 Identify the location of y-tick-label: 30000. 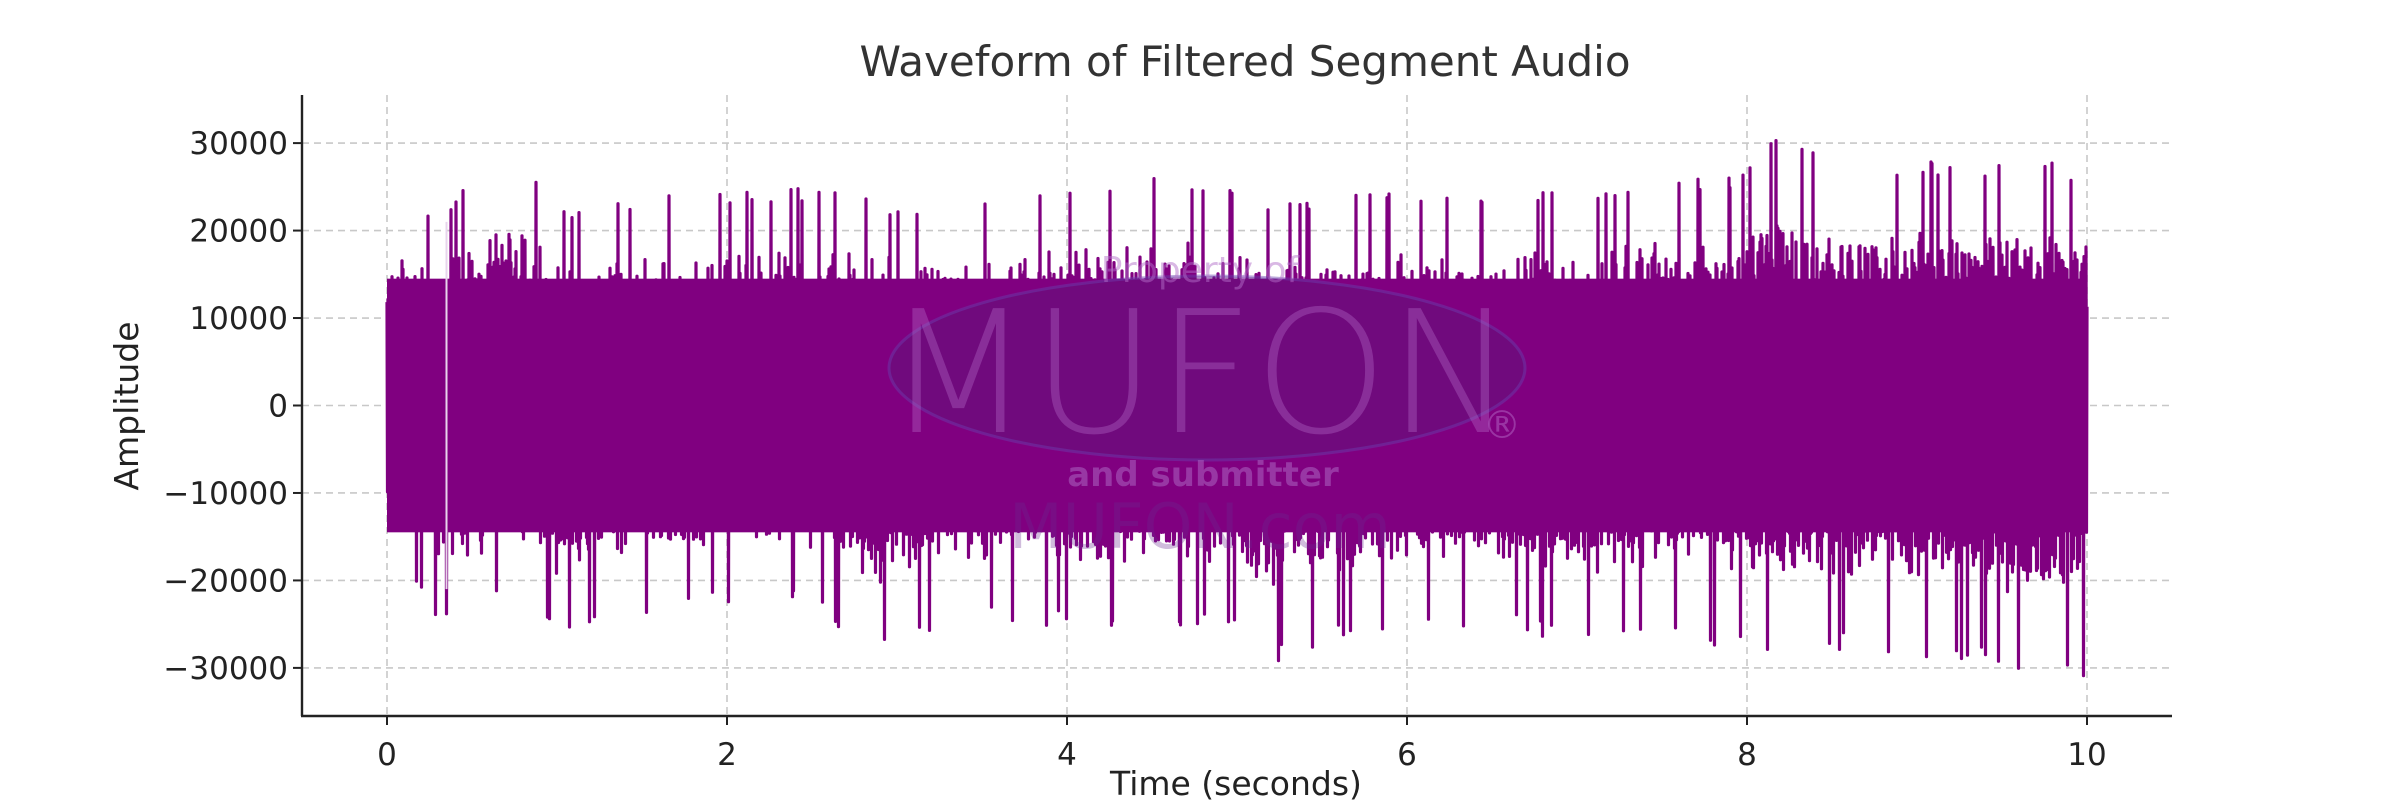
(238, 144).